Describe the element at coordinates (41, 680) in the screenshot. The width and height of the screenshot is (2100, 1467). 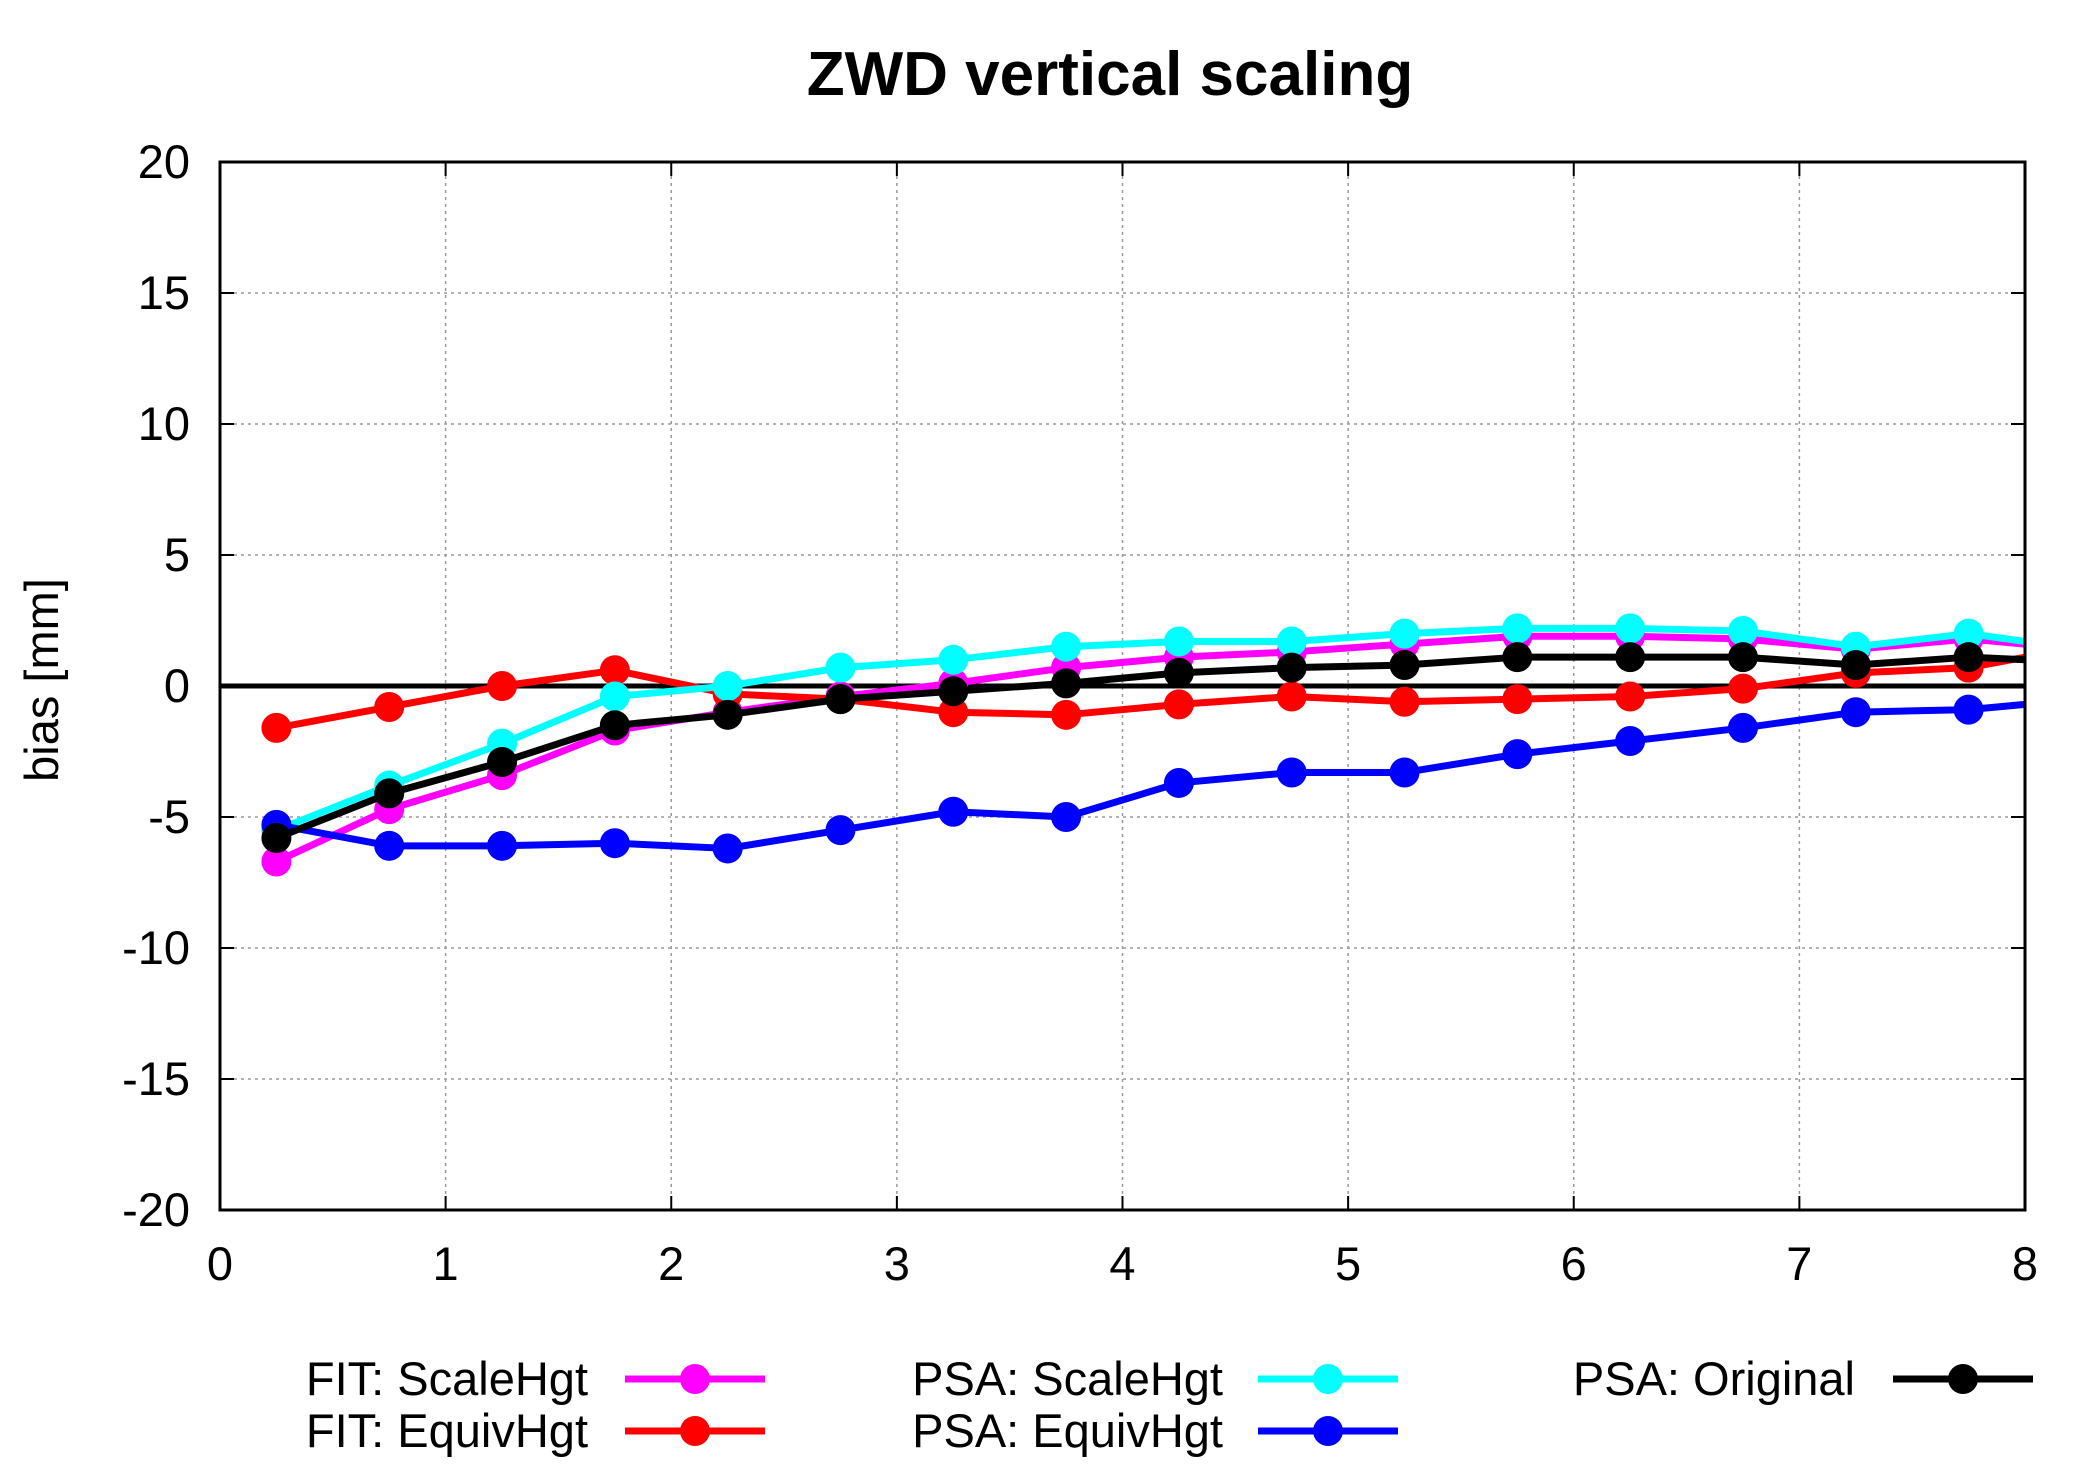
I see `y-axis-label: bias [mm]` at that location.